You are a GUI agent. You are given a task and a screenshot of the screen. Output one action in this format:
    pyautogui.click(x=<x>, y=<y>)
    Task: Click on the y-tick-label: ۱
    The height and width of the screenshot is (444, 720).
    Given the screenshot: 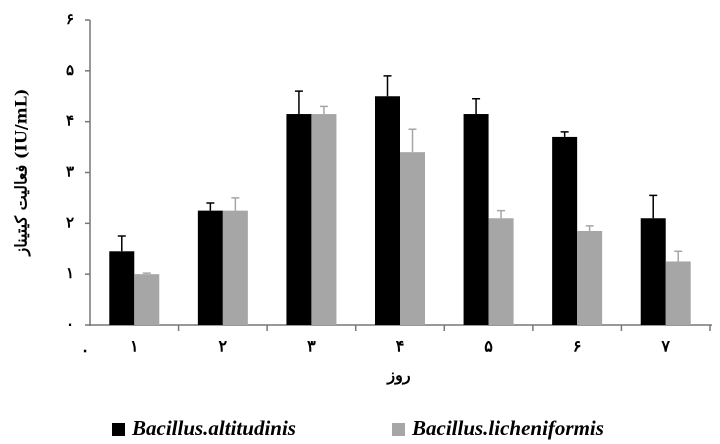 What is the action you would take?
    pyautogui.click(x=70, y=273)
    